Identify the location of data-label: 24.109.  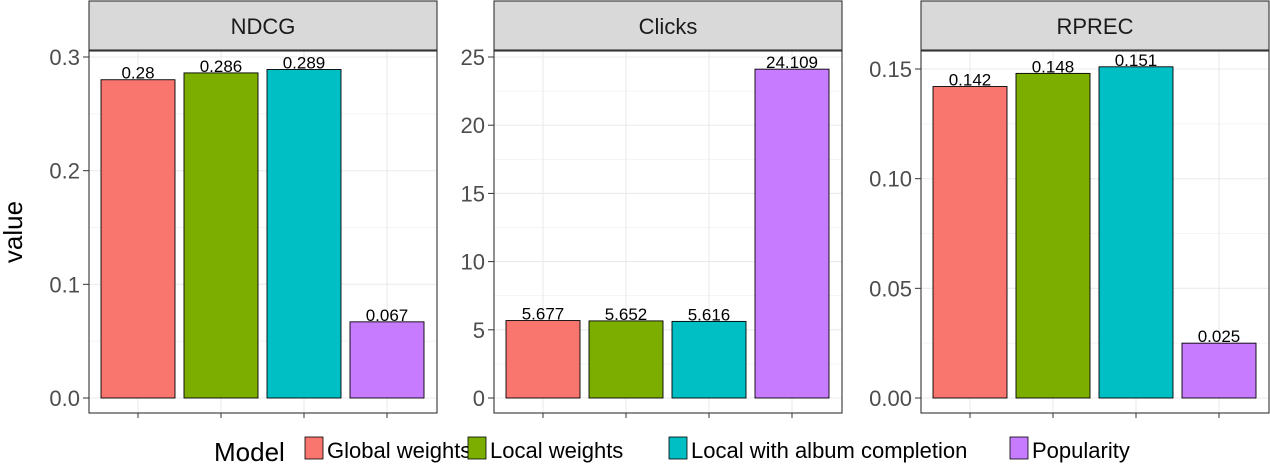
(792, 62).